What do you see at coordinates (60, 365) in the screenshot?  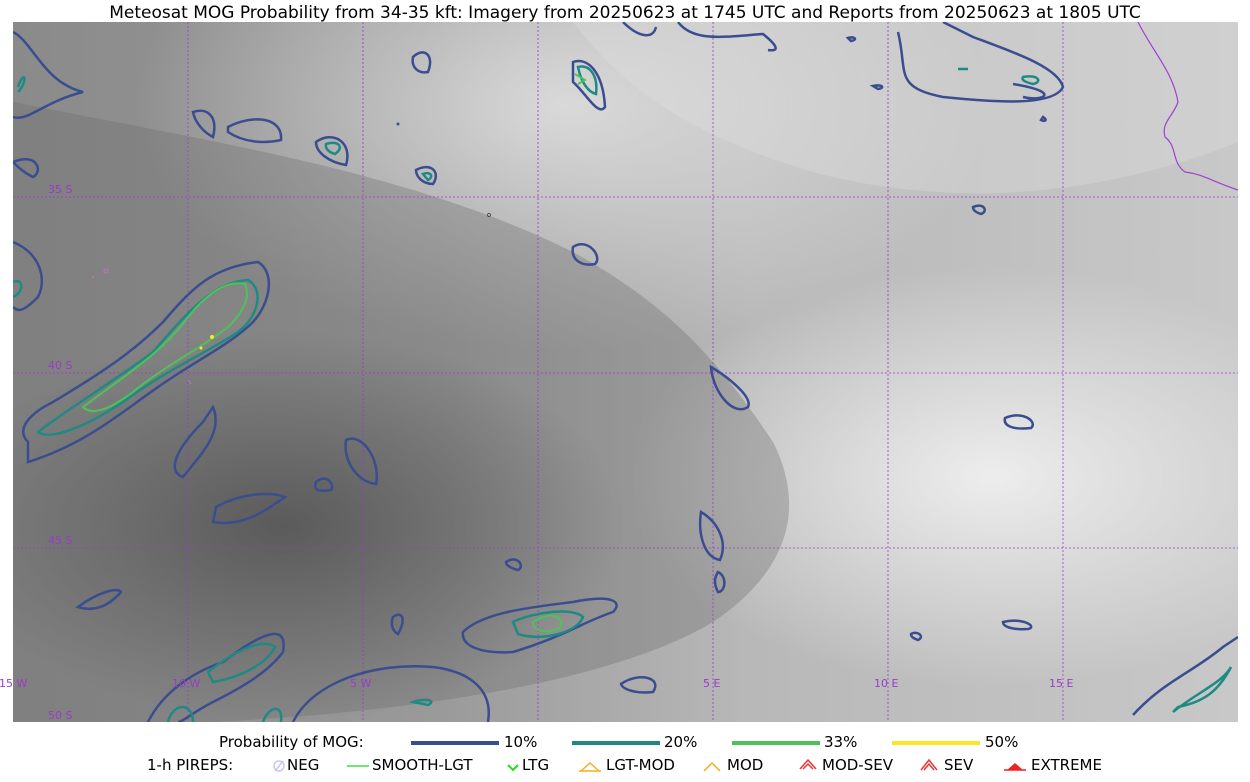 I see `lat-label-40s: 40 S` at bounding box center [60, 365].